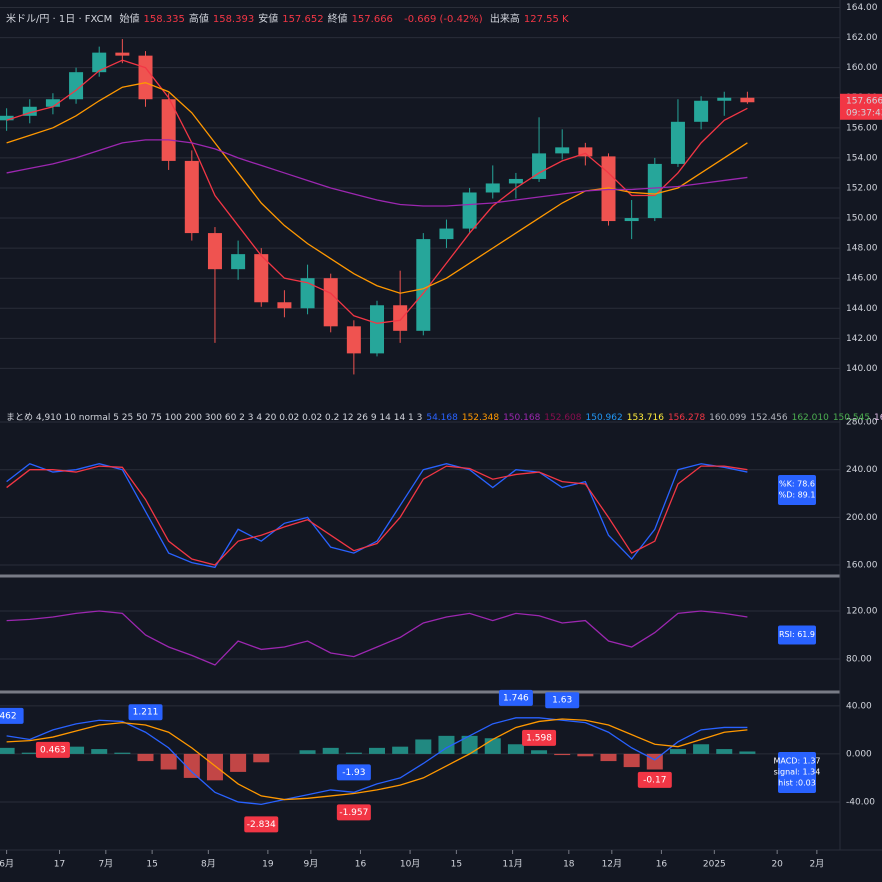  I want to click on y-tick-label: 150.00, so click(862, 219).